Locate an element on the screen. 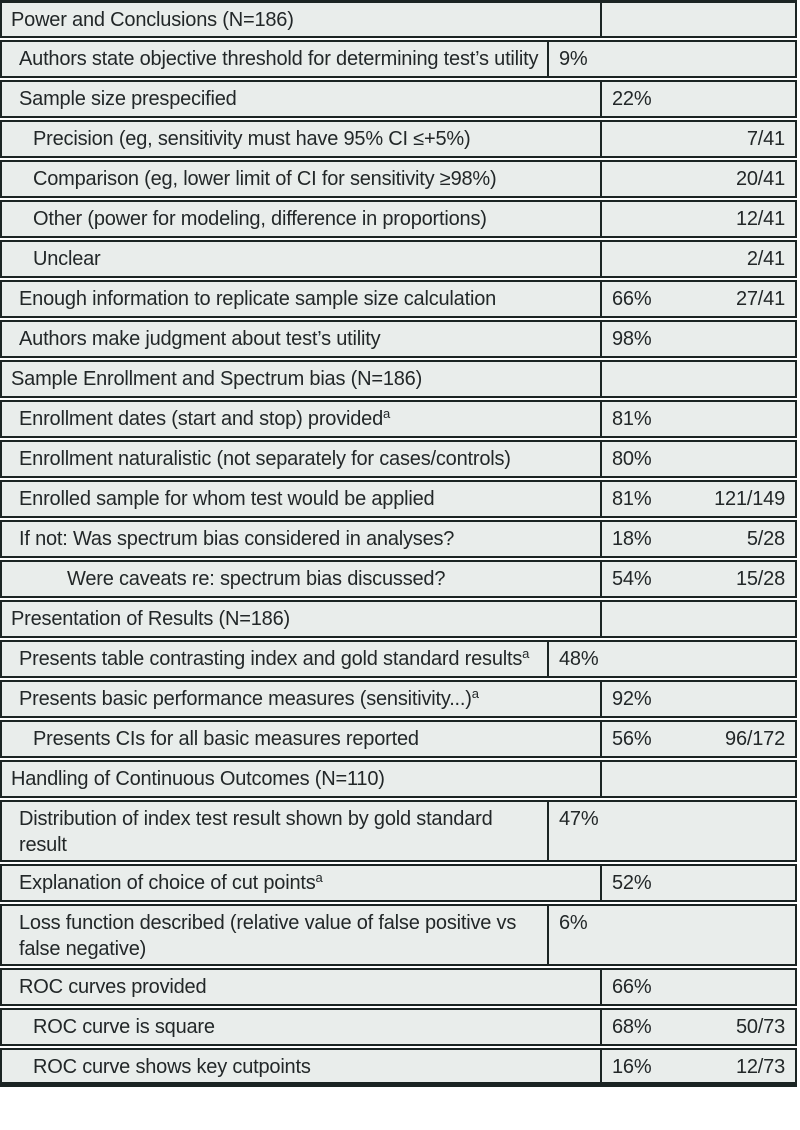 The width and height of the screenshot is (800, 1130). row-value-cell: 80% is located at coordinates (697, 459).